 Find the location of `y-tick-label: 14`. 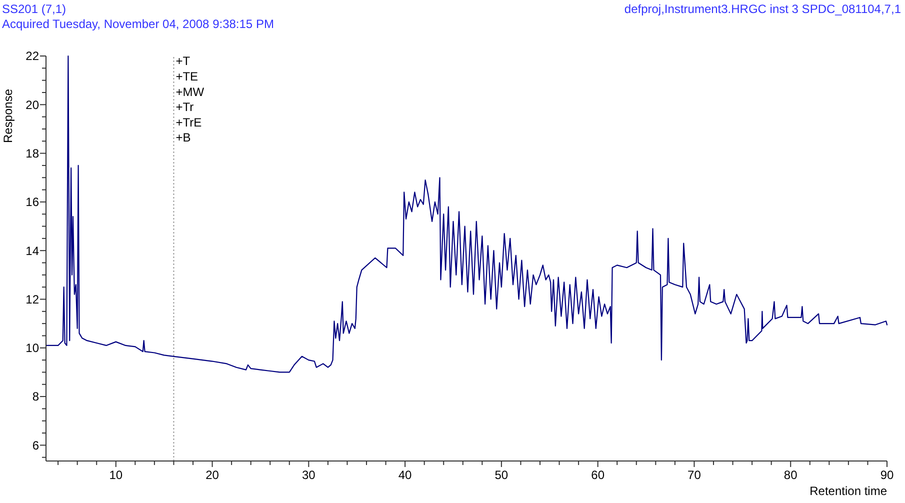

y-tick-label: 14 is located at coordinates (33, 251).